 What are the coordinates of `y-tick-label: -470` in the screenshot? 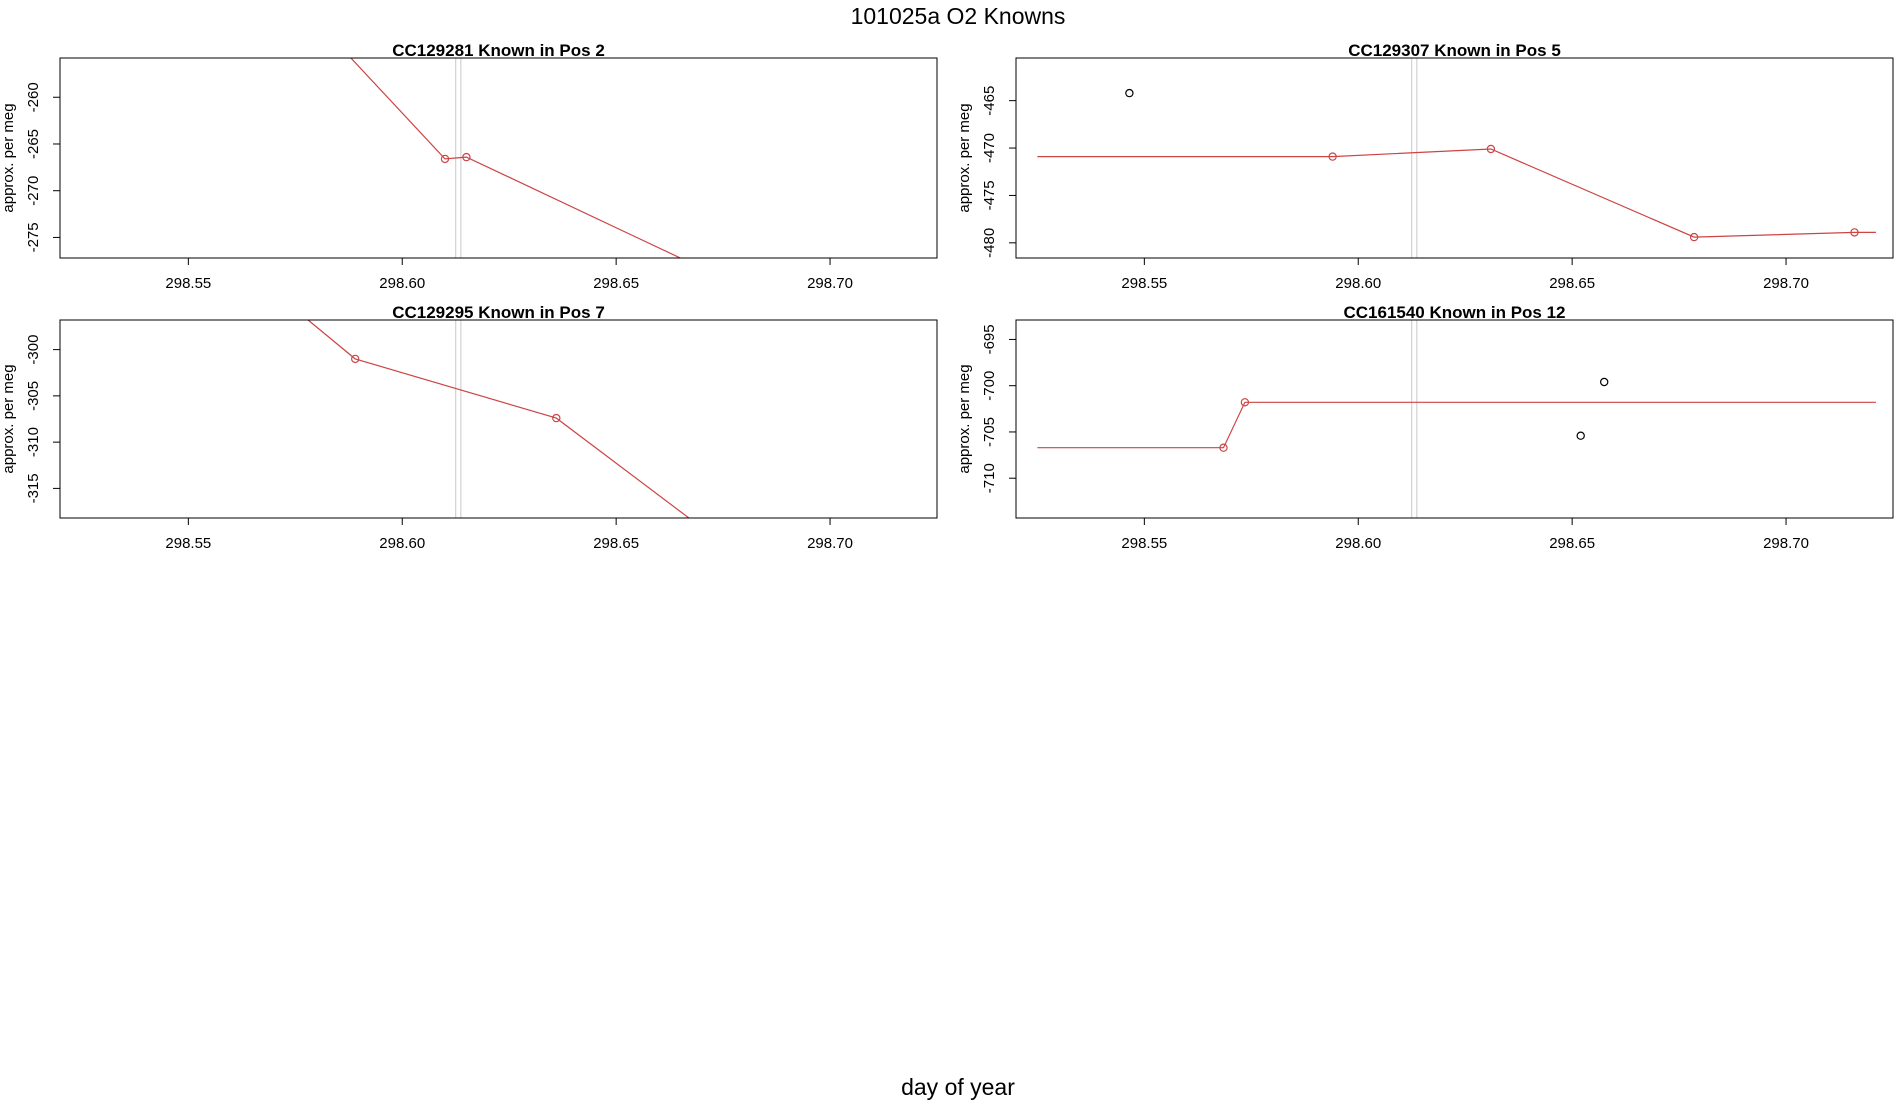 It's located at (989, 148).